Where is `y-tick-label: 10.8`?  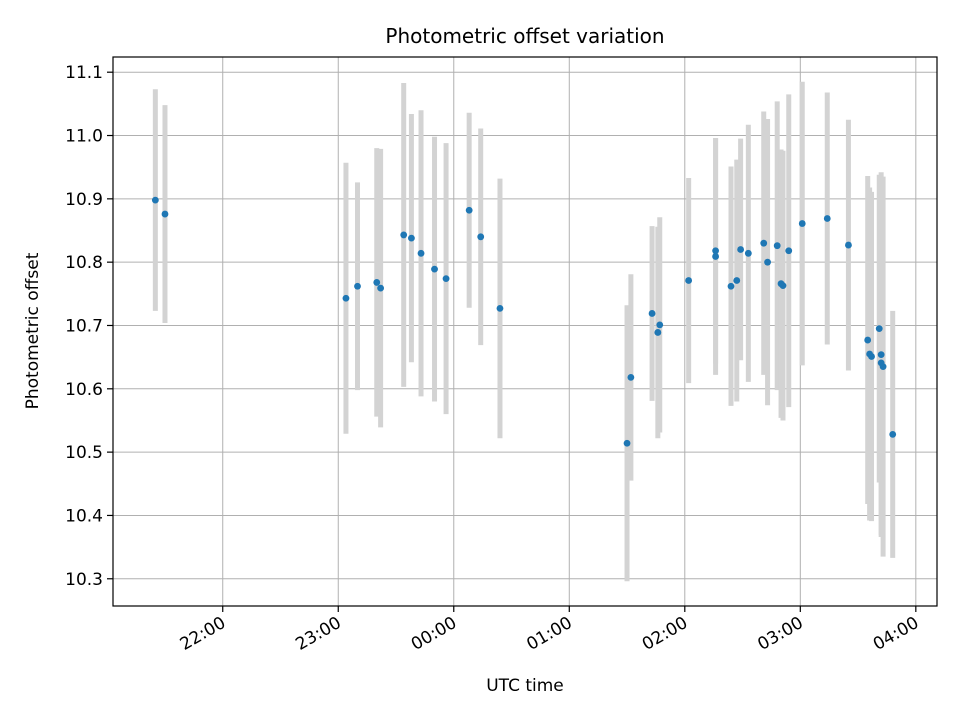 y-tick-label: 10.8 is located at coordinates (84, 263).